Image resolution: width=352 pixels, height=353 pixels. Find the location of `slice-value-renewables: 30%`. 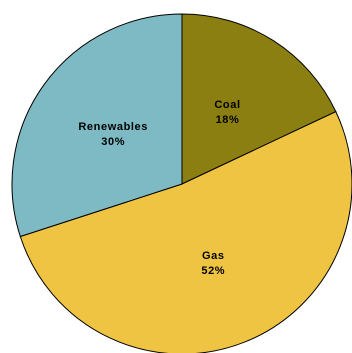

slice-value-renewables: 30% is located at coordinates (113, 142).